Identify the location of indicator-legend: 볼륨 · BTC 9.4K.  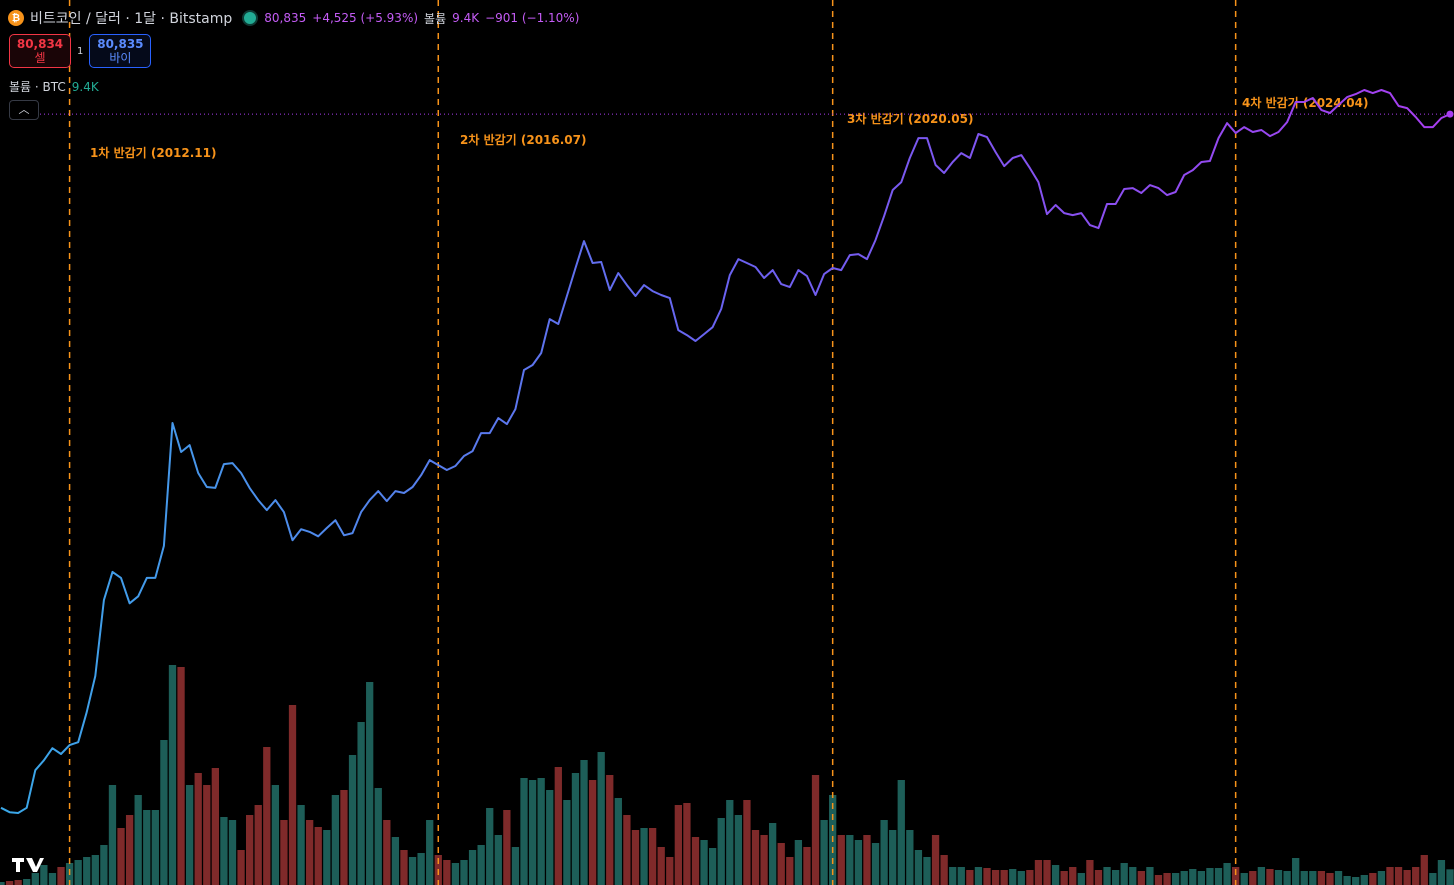
(54, 86).